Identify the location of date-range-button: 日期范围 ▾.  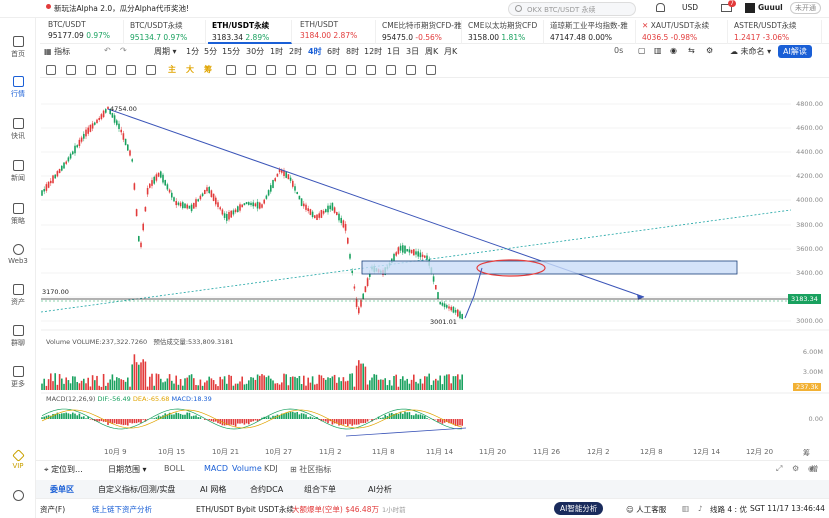
(127, 469).